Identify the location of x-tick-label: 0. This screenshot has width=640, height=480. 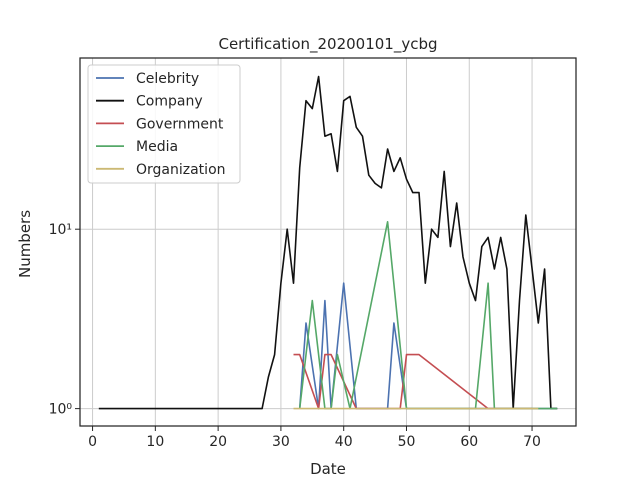
(92, 442).